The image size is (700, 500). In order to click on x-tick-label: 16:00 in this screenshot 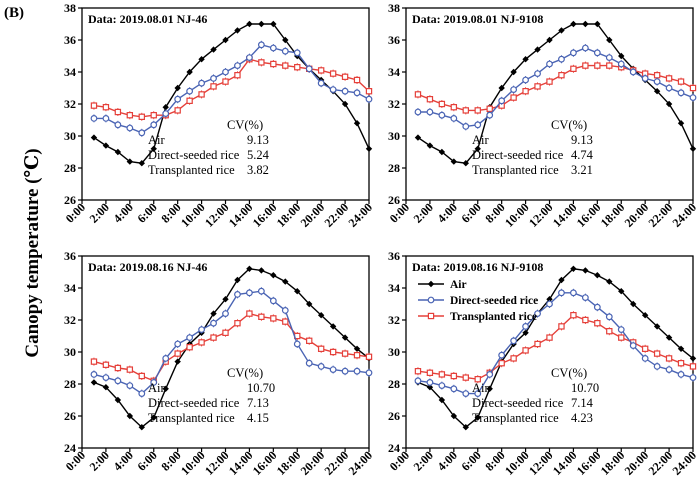, I will do `click(589, 463)`.